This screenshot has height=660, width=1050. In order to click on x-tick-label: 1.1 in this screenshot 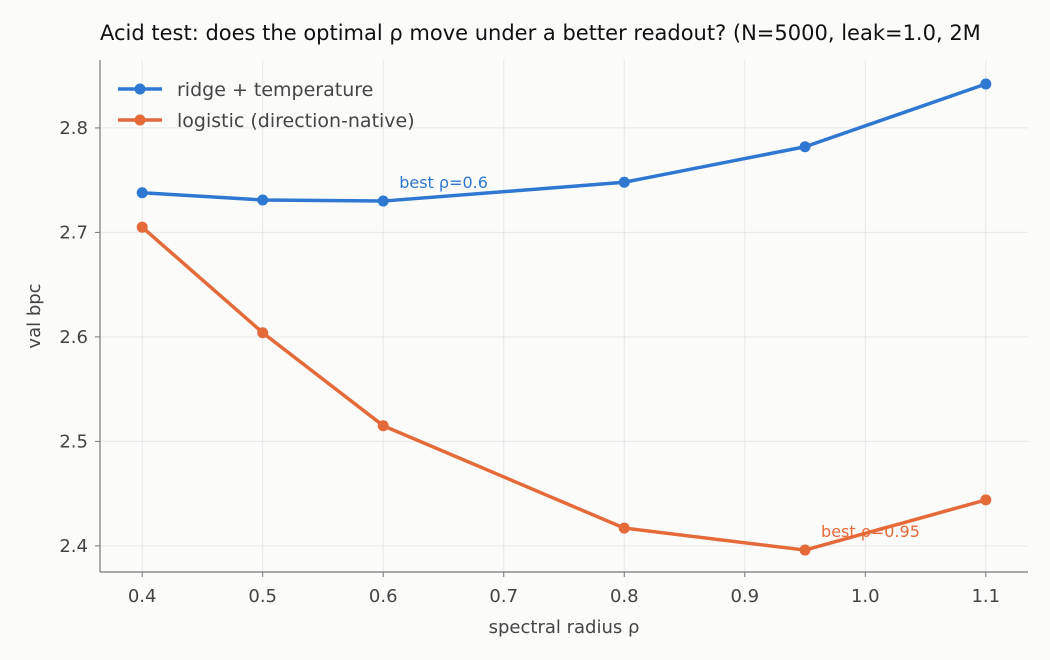, I will do `click(985, 596)`.